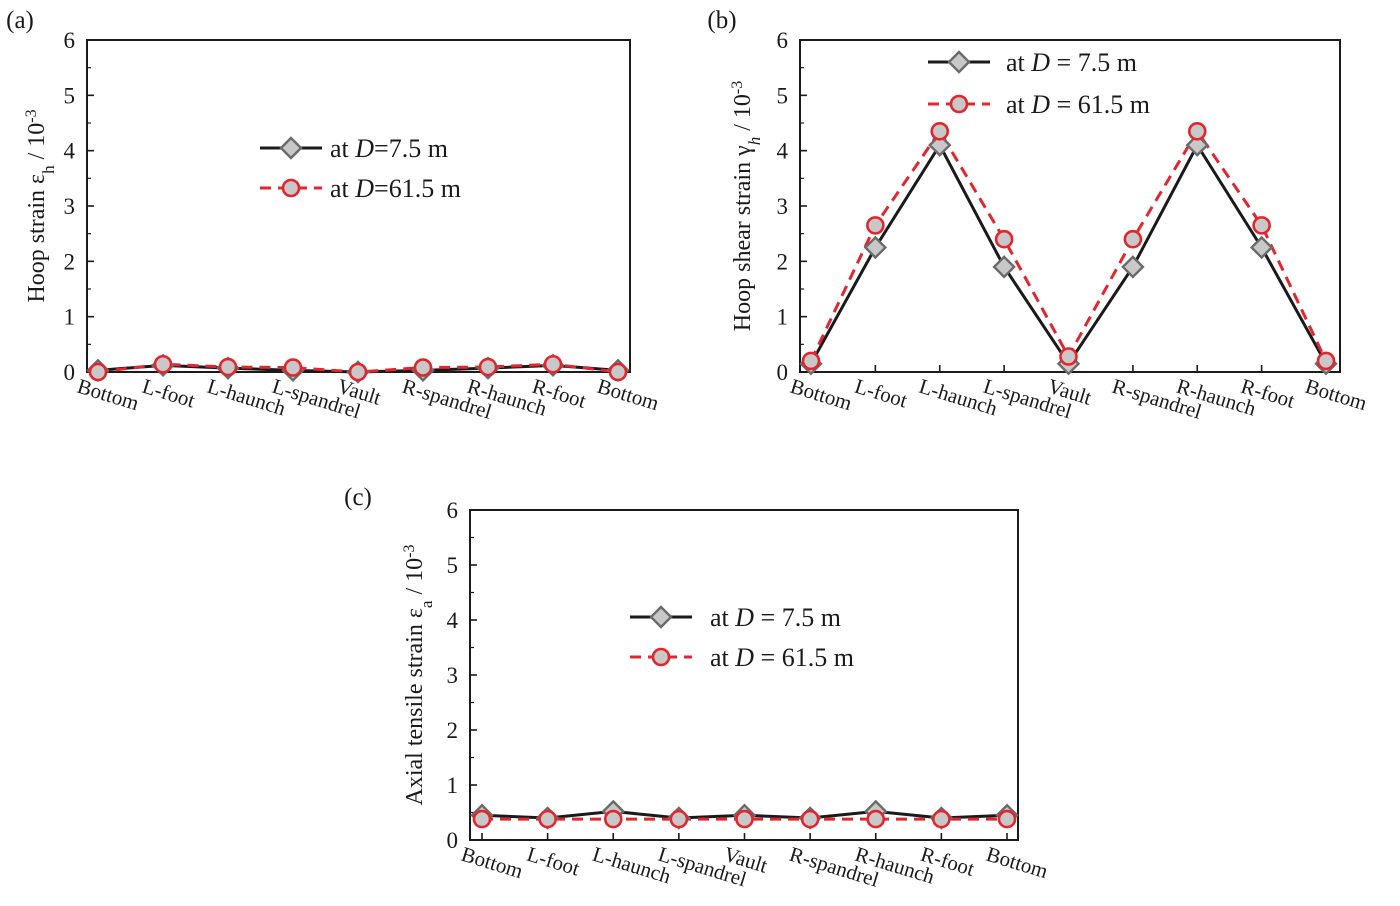 Image resolution: width=1400 pixels, height=906 pixels. What do you see at coordinates (395, 188) in the screenshot?
I see `legend-label-2: at D=61.5 m` at bounding box center [395, 188].